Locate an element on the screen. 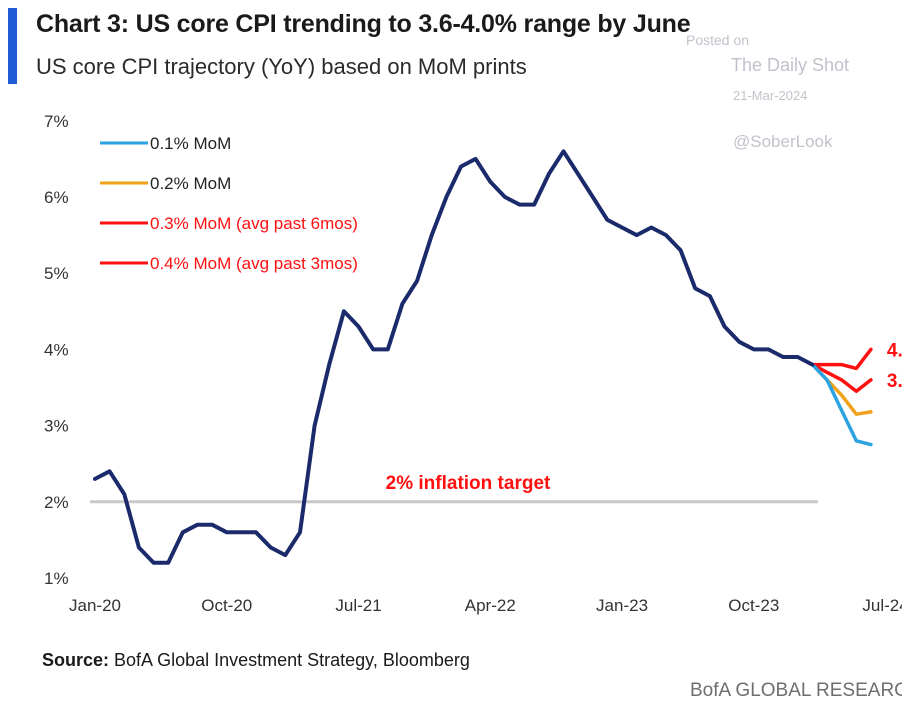 The height and width of the screenshot is (720, 902). y-tick-label: 5% is located at coordinates (56, 273).